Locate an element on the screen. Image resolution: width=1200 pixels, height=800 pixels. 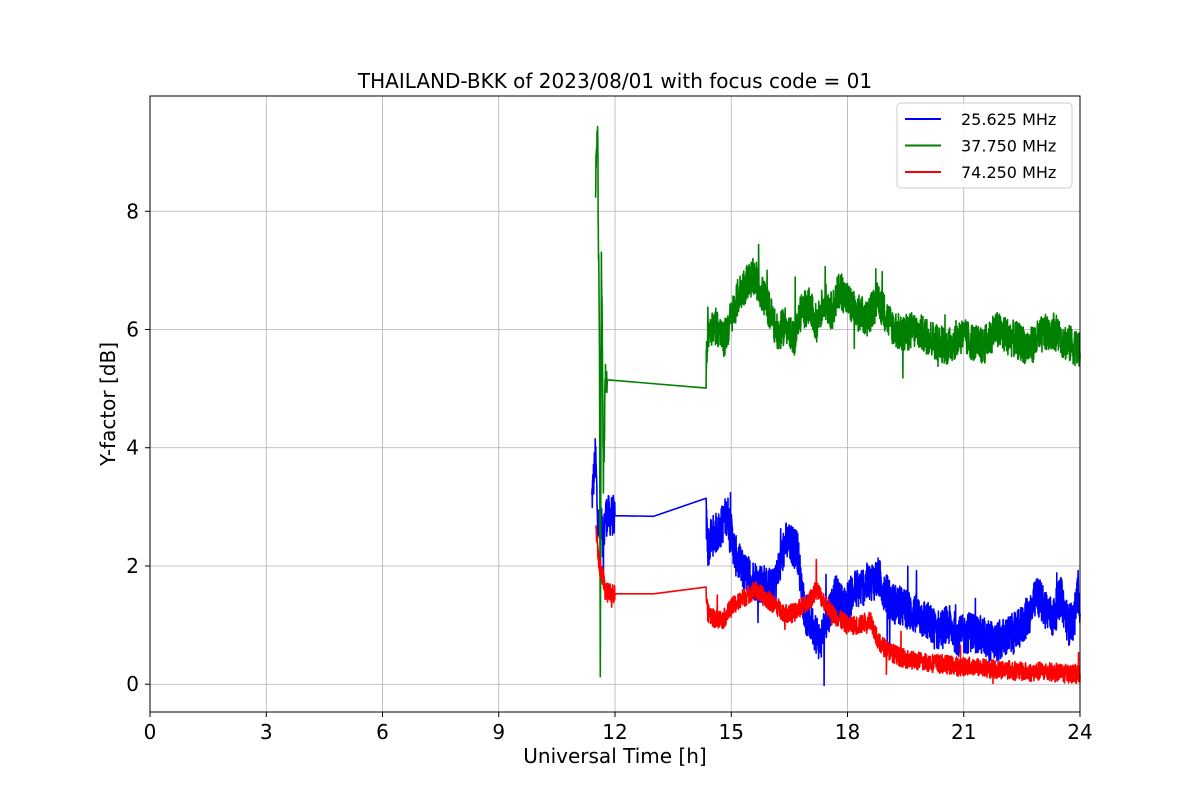
legend-box is located at coordinates (984, 145).